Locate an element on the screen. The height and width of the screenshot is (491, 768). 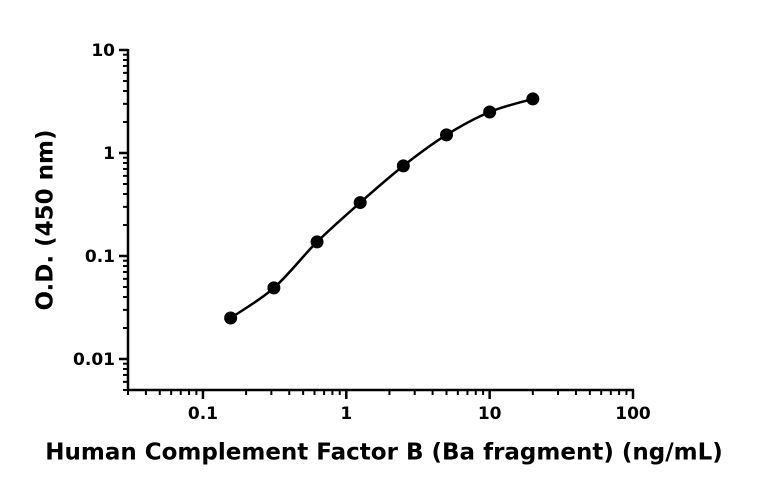
y-axis-label: O.D. (450 nm) is located at coordinates (46, 219).